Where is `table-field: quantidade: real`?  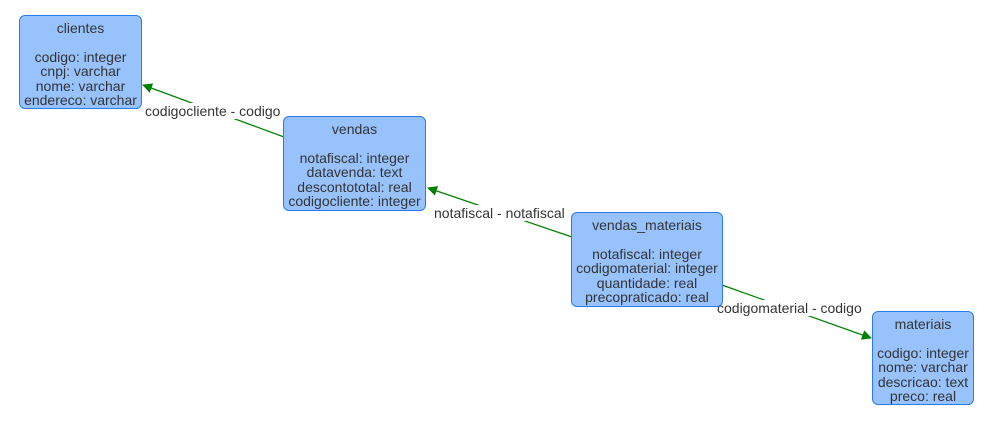
table-field: quantidade: real is located at coordinates (647, 282).